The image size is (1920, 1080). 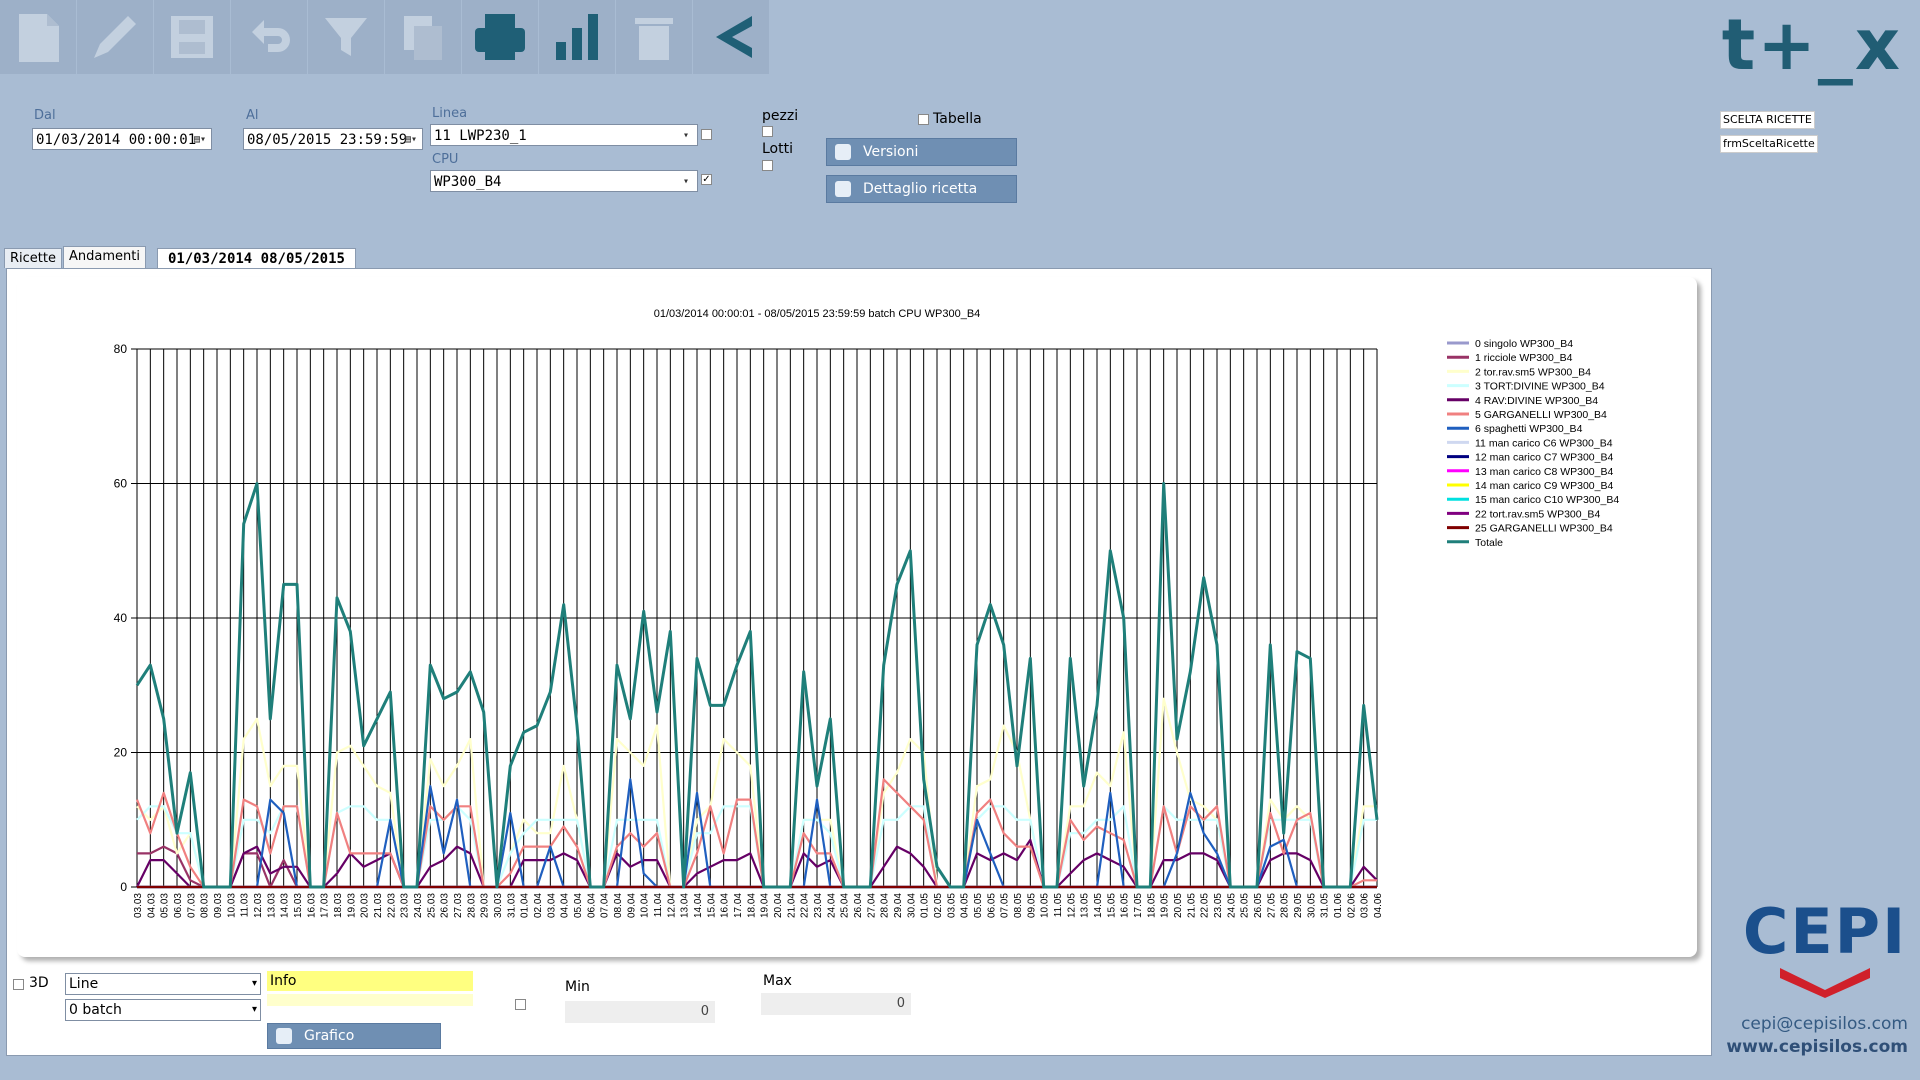 I want to click on x-tick-label: 05.04, so click(x=578, y=905).